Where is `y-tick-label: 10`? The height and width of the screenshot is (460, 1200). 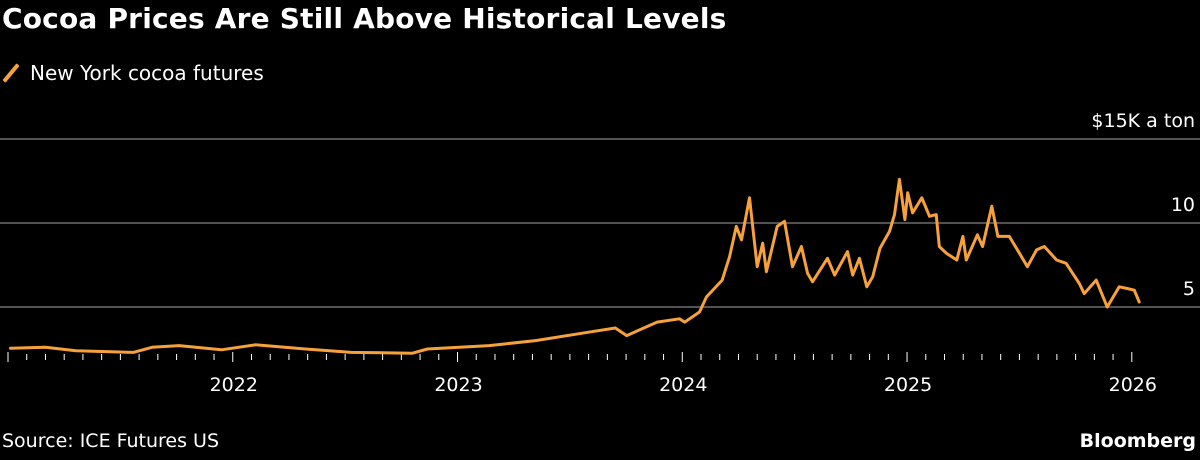
y-tick-label: 10 is located at coordinates (1183, 205).